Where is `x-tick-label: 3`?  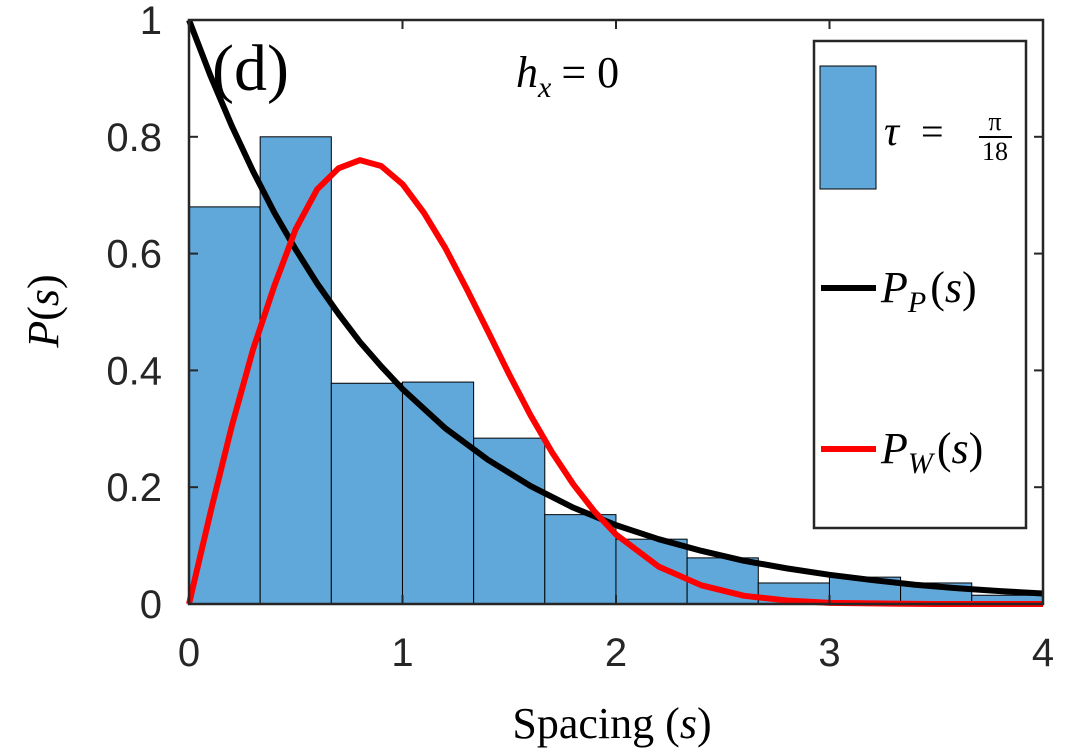 x-tick-label: 3 is located at coordinates (829, 653).